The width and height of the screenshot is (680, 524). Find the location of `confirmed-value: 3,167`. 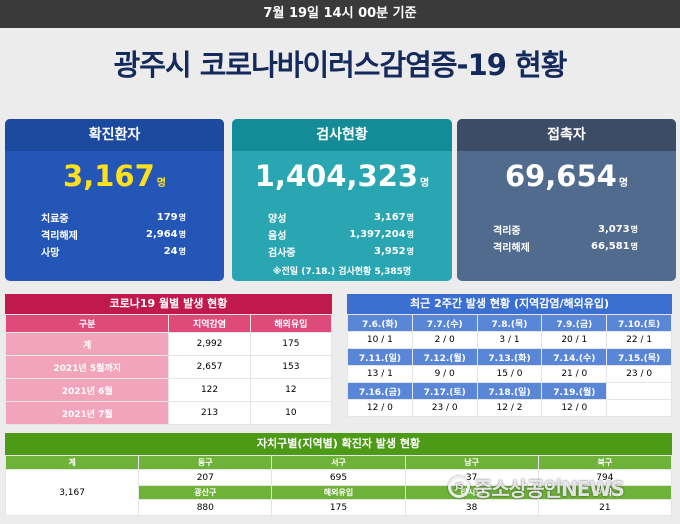

confirmed-value: 3,167 is located at coordinates (109, 176).